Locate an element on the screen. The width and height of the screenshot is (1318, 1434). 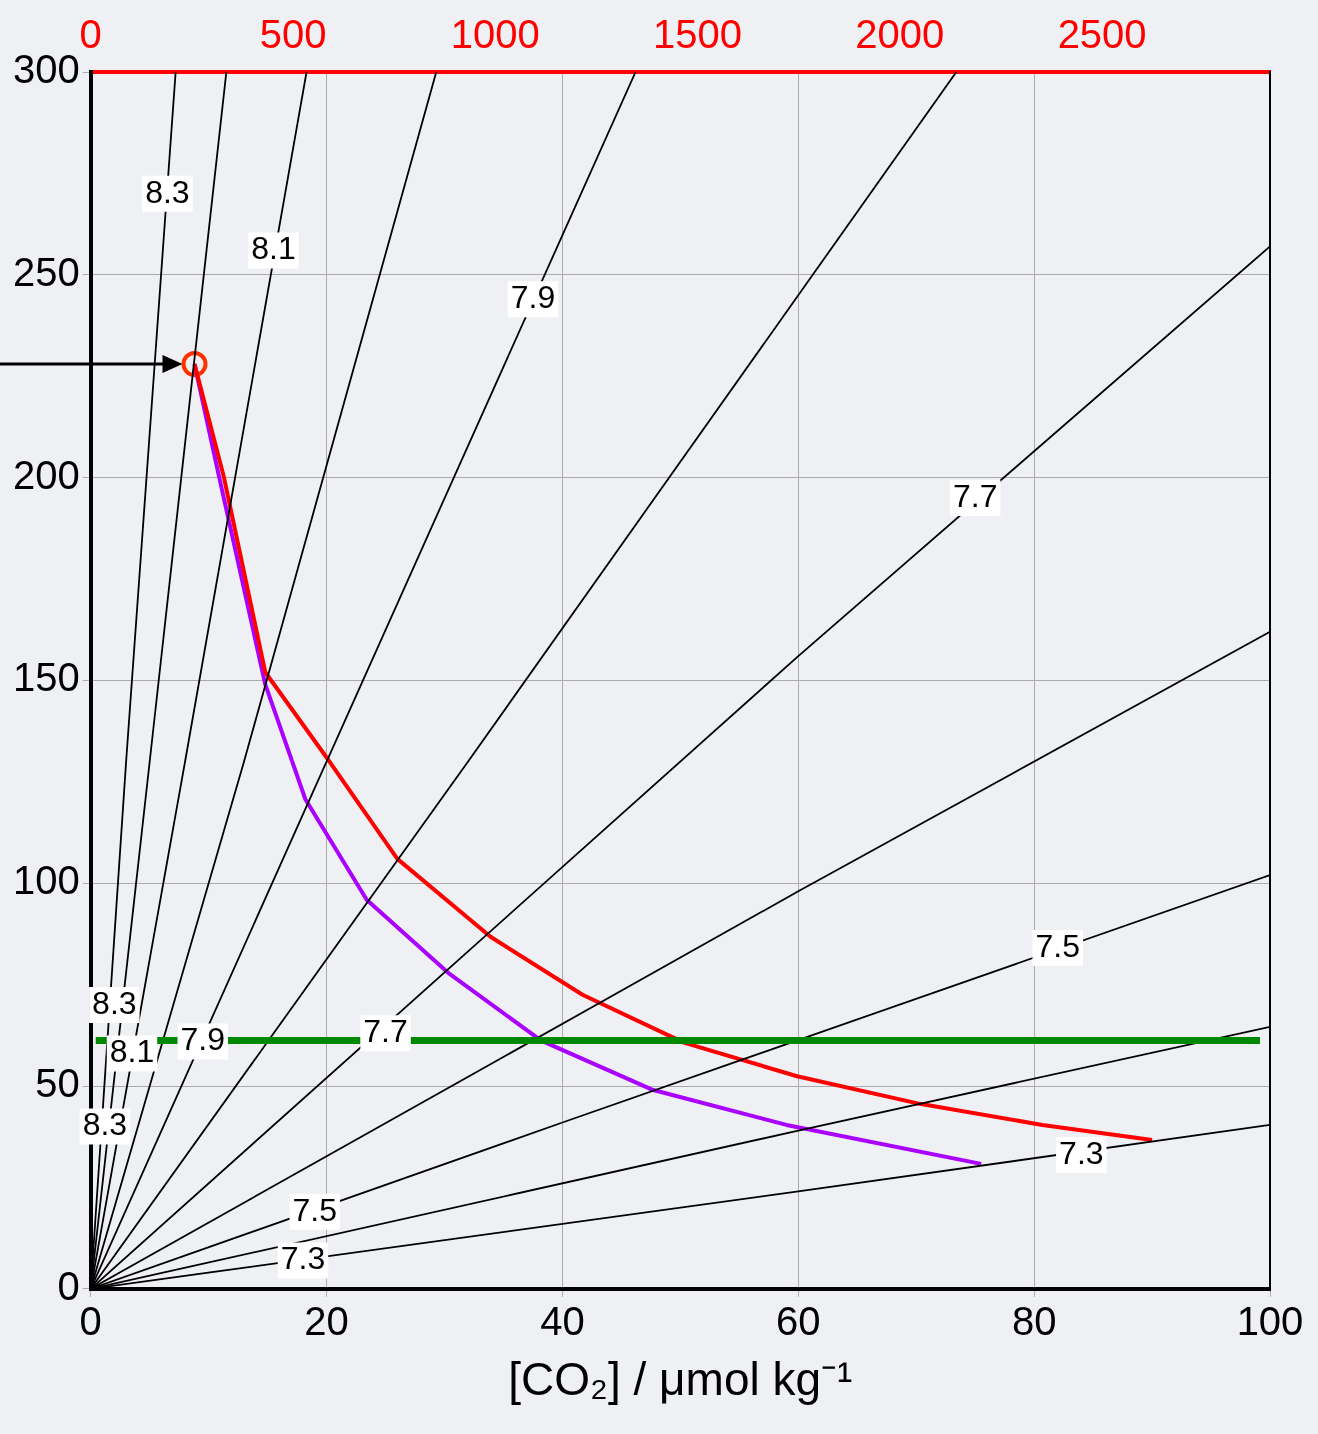
x2-tick-label: 1000 is located at coordinates (495, 34).